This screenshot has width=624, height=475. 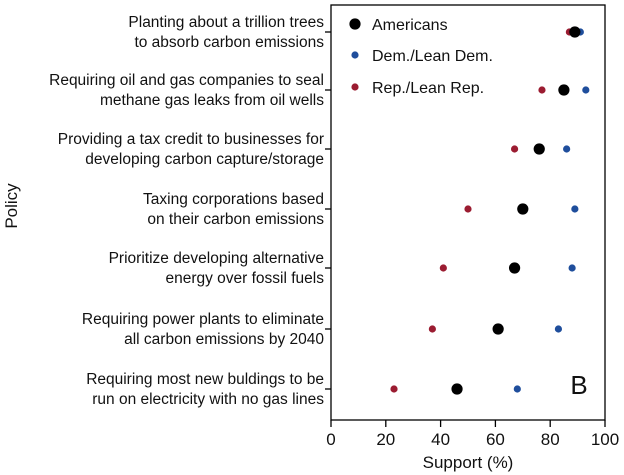 I want to click on panel-label: B, so click(x=578, y=385).